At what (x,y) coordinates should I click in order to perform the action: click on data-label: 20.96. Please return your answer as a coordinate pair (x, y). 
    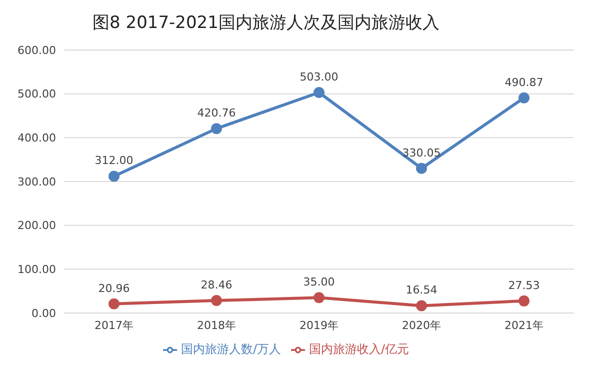
    Looking at the image, I should click on (114, 288).